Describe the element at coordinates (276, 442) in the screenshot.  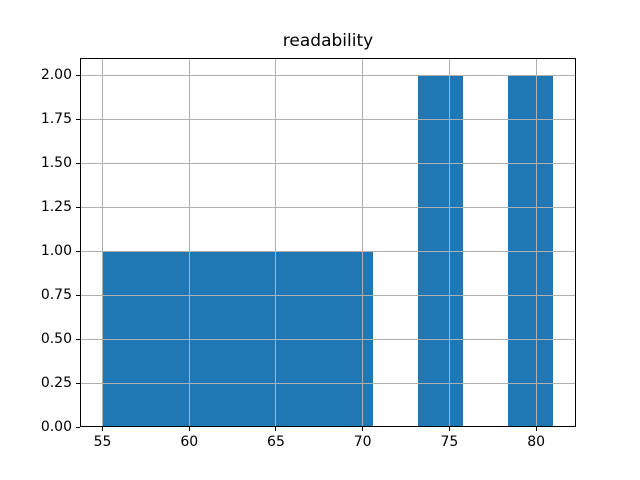
I see `x-tick-label: 65` at that location.